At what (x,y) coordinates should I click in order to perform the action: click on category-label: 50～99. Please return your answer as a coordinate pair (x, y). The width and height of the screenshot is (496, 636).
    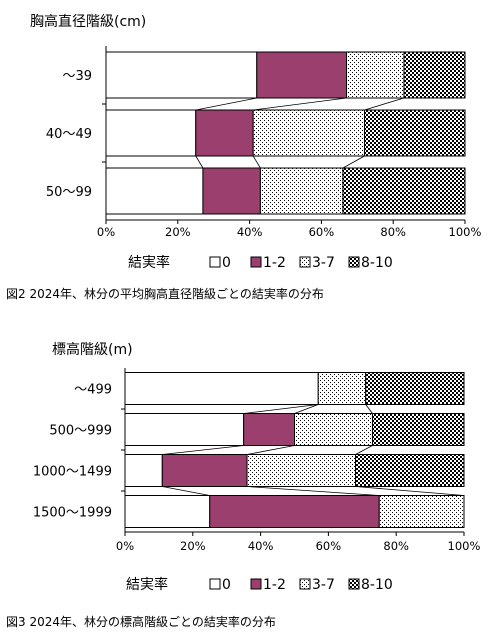
    Looking at the image, I should click on (69, 192).